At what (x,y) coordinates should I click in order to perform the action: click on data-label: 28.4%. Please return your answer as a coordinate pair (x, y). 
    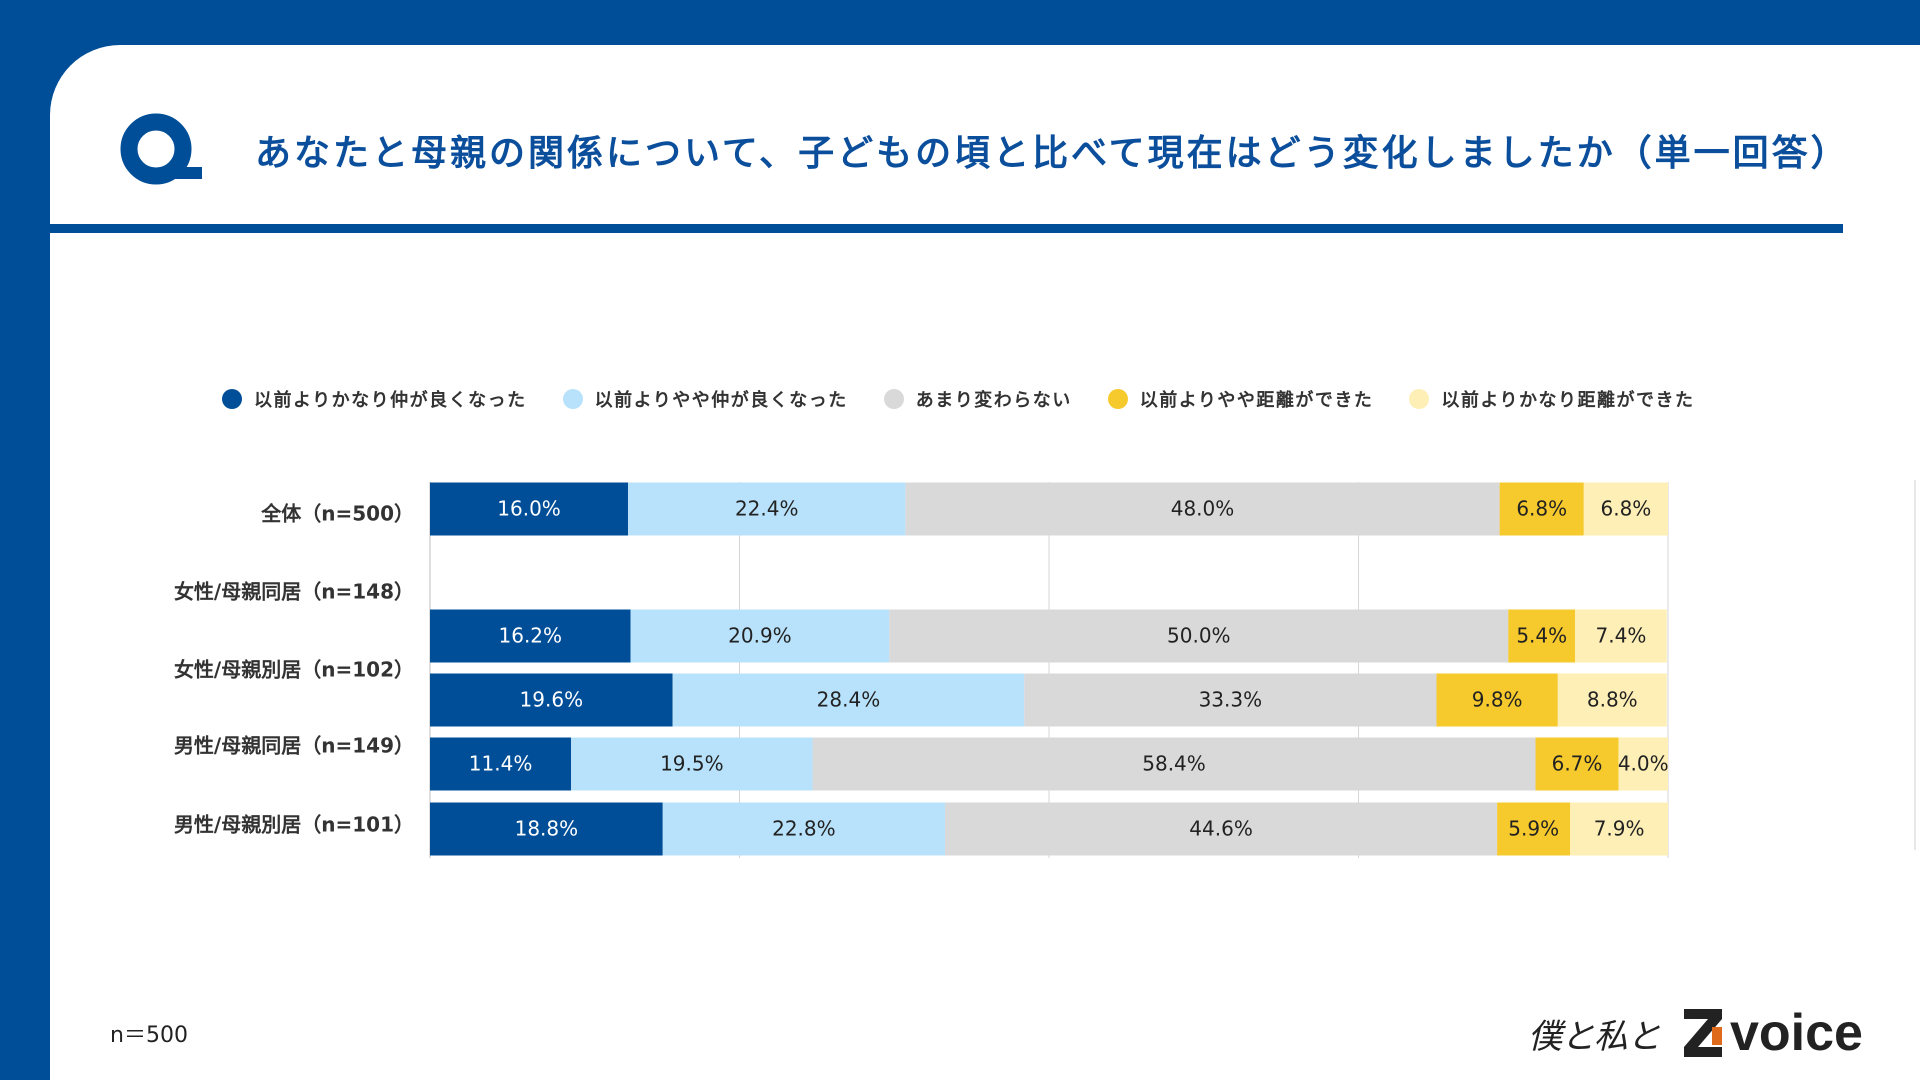
    Looking at the image, I should click on (849, 700).